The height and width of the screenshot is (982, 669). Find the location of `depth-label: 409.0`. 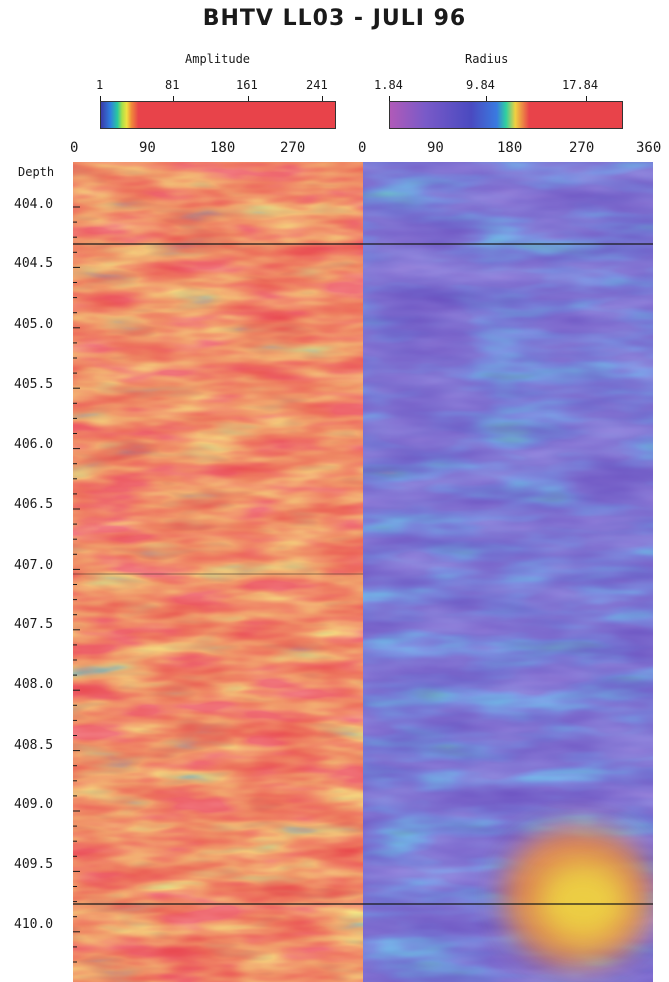

depth-label: 409.0 is located at coordinates (34, 804).